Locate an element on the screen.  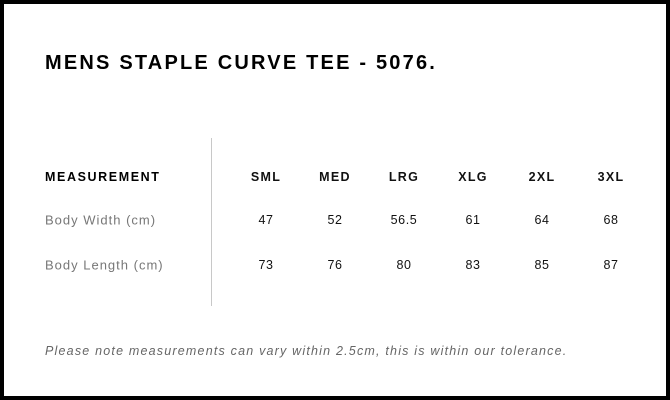
table-cell: 85 is located at coordinates (542, 265).